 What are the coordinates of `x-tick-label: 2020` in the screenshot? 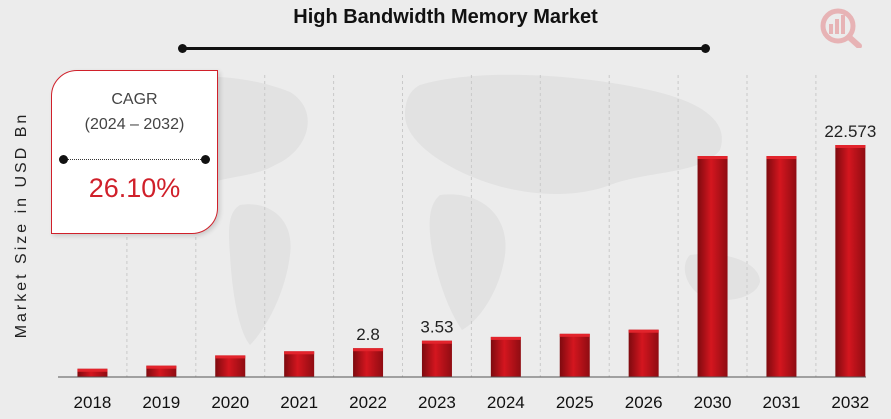 It's located at (230, 402).